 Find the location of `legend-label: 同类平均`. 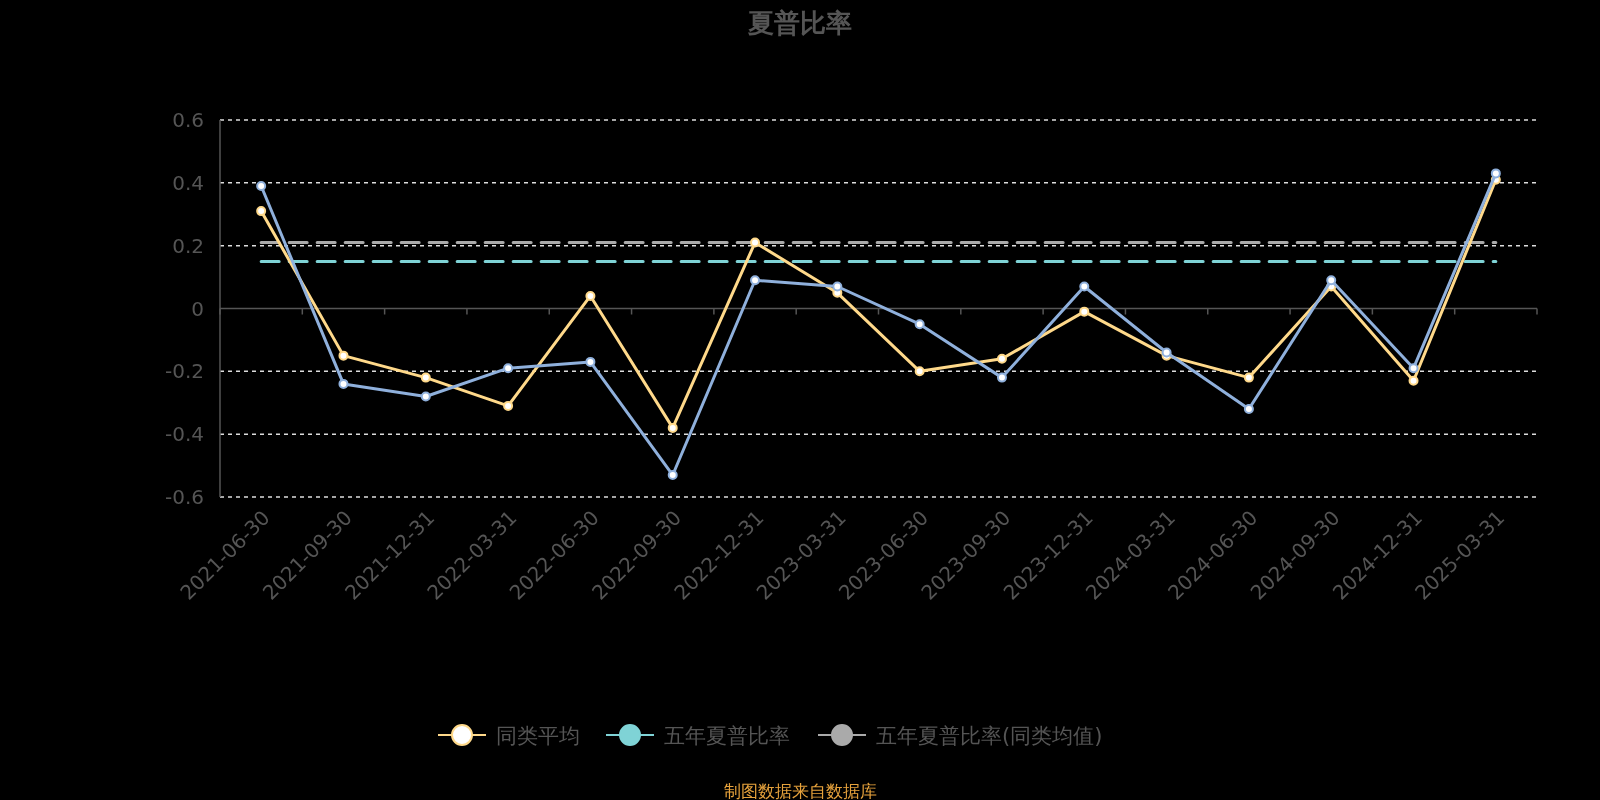

legend-label: 同类平均 is located at coordinates (538, 736).